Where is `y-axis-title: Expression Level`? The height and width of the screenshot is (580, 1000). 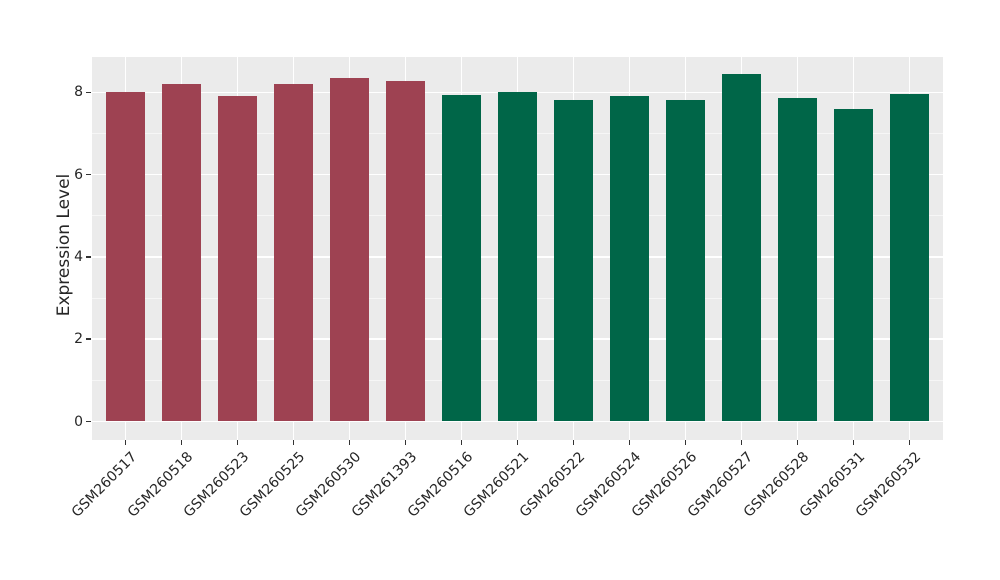 y-axis-title: Expression Level is located at coordinates (64, 245).